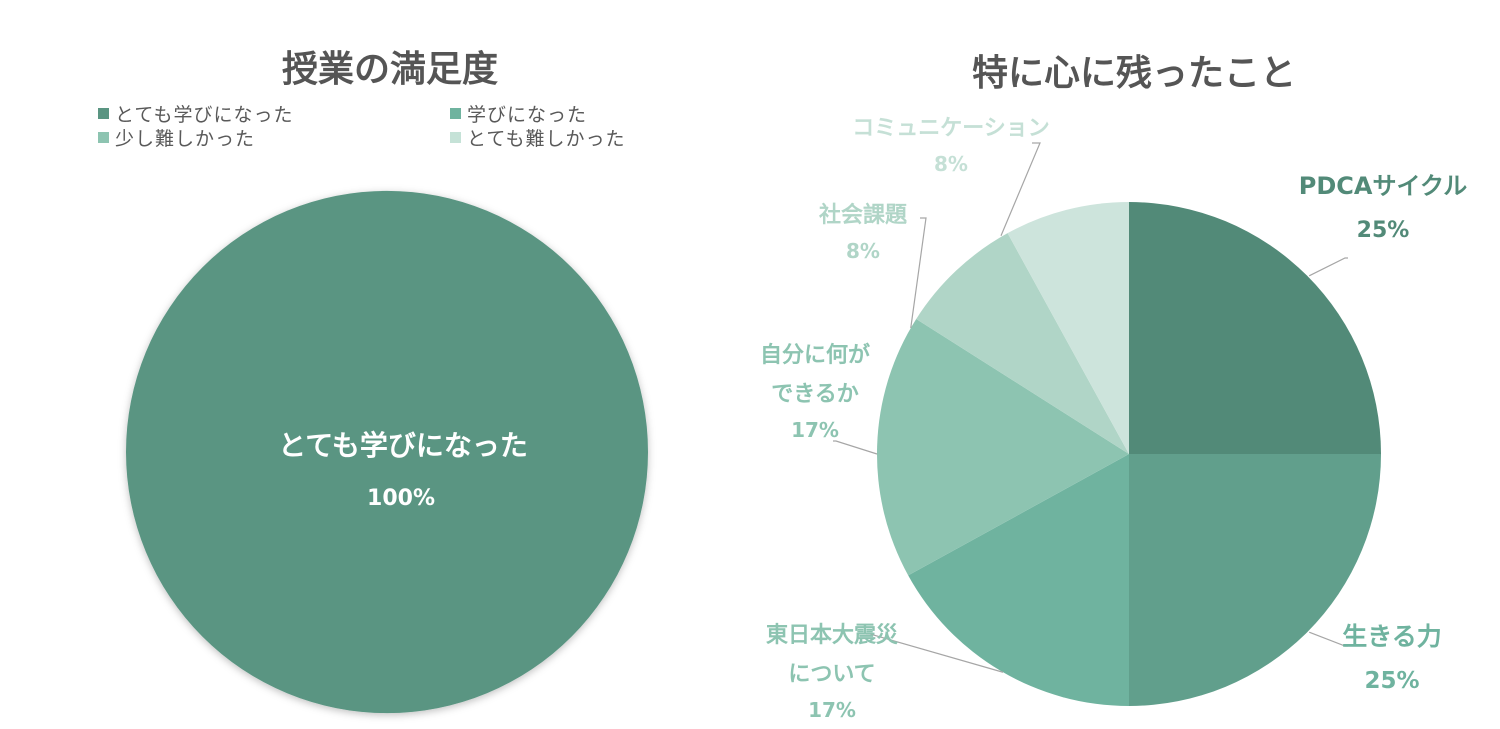 The image size is (1500, 729). Describe the element at coordinates (185, 139) in the screenshot. I see `legend-label: 少し難しかった` at that location.